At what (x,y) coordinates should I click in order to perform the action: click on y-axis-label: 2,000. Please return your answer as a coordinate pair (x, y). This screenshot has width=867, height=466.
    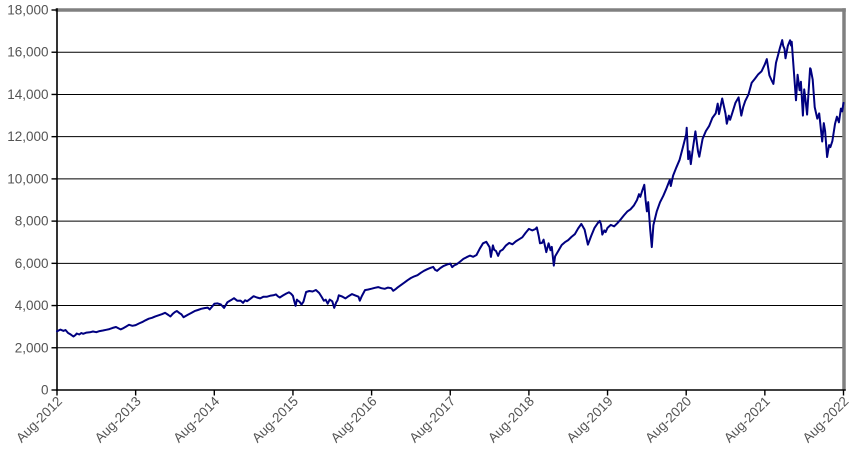
    Looking at the image, I should click on (32, 347).